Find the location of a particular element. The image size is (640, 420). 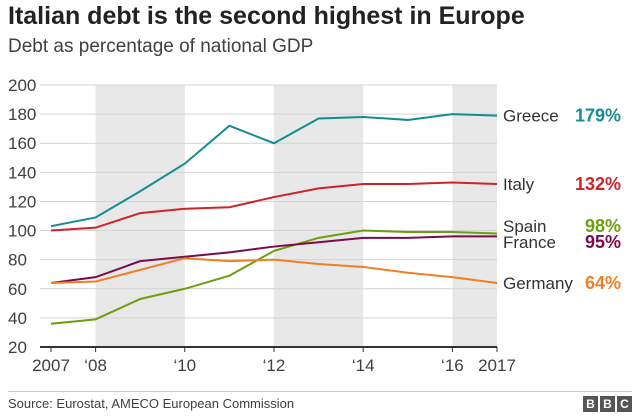

y-tick-label: 40 is located at coordinates (17, 318).